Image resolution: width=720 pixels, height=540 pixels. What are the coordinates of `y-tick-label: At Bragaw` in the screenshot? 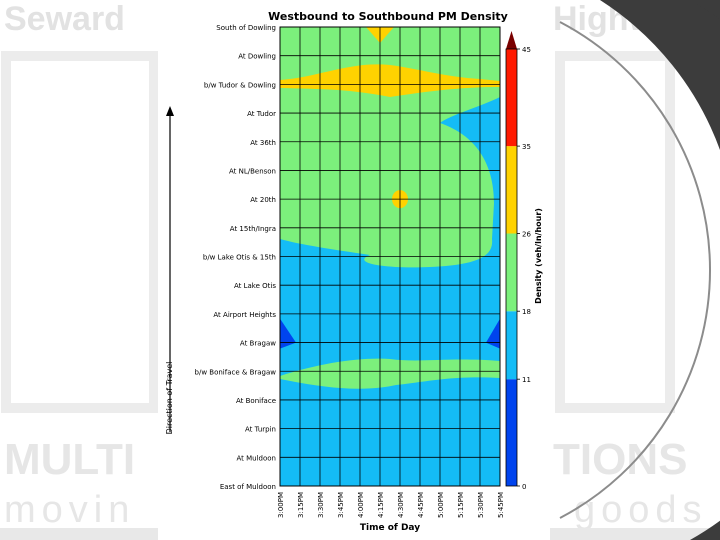 It's located at (258, 344).